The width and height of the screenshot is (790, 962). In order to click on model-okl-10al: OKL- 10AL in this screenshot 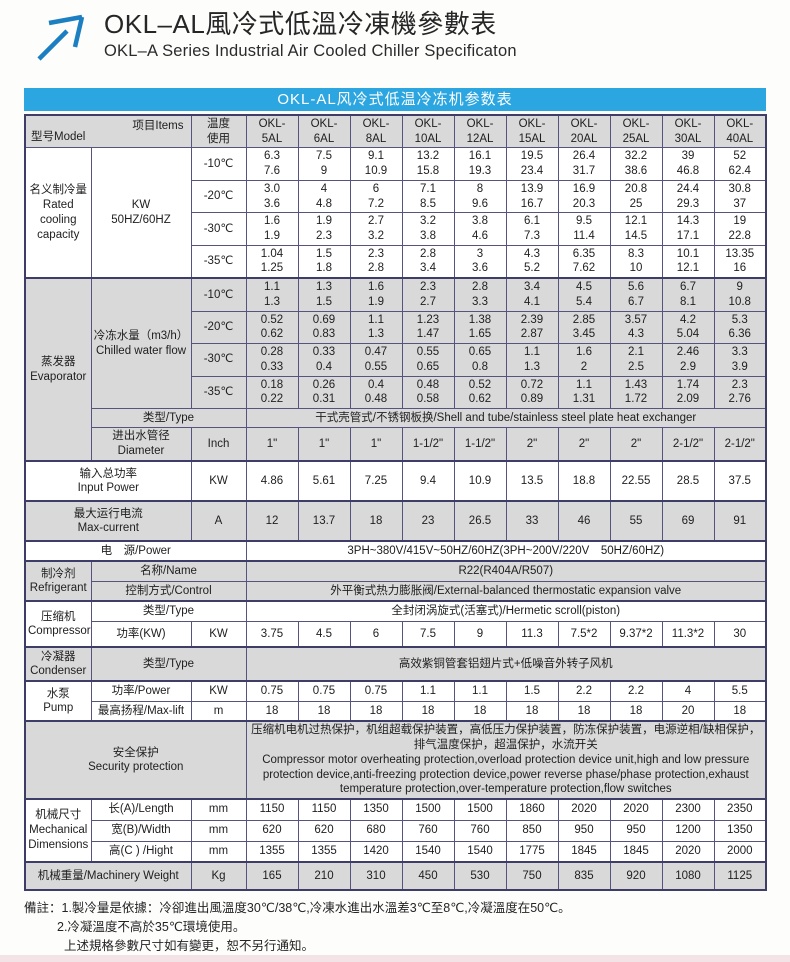, I will do `click(428, 131)`.